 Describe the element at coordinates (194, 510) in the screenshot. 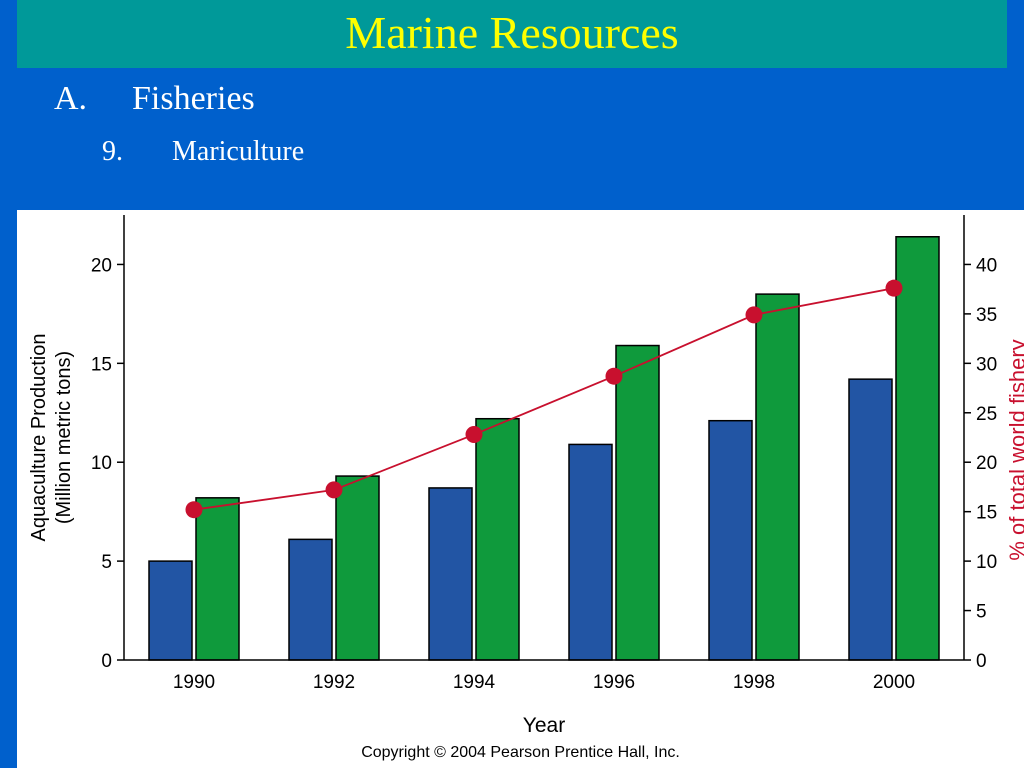

I see `point-1990` at that location.